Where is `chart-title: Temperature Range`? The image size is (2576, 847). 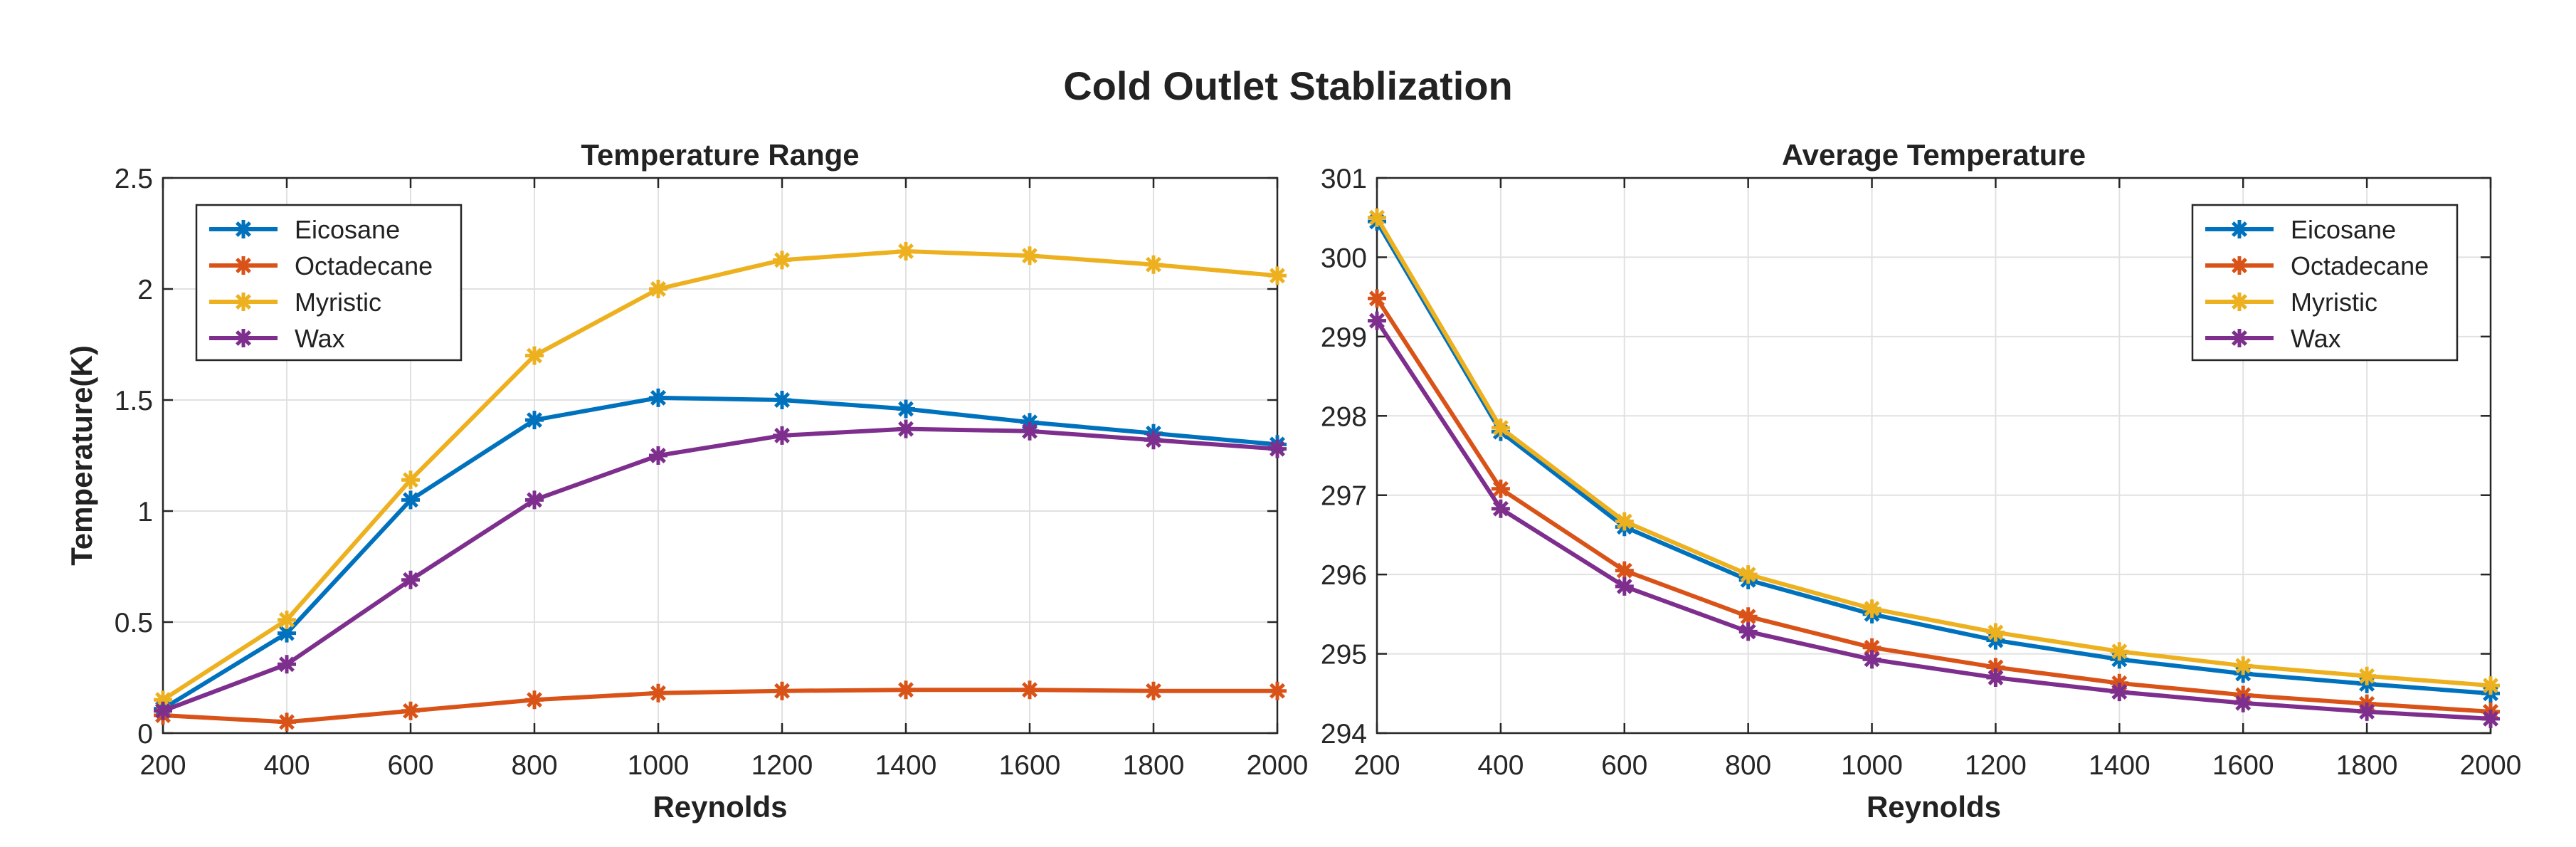 chart-title: Temperature Range is located at coordinates (720, 155).